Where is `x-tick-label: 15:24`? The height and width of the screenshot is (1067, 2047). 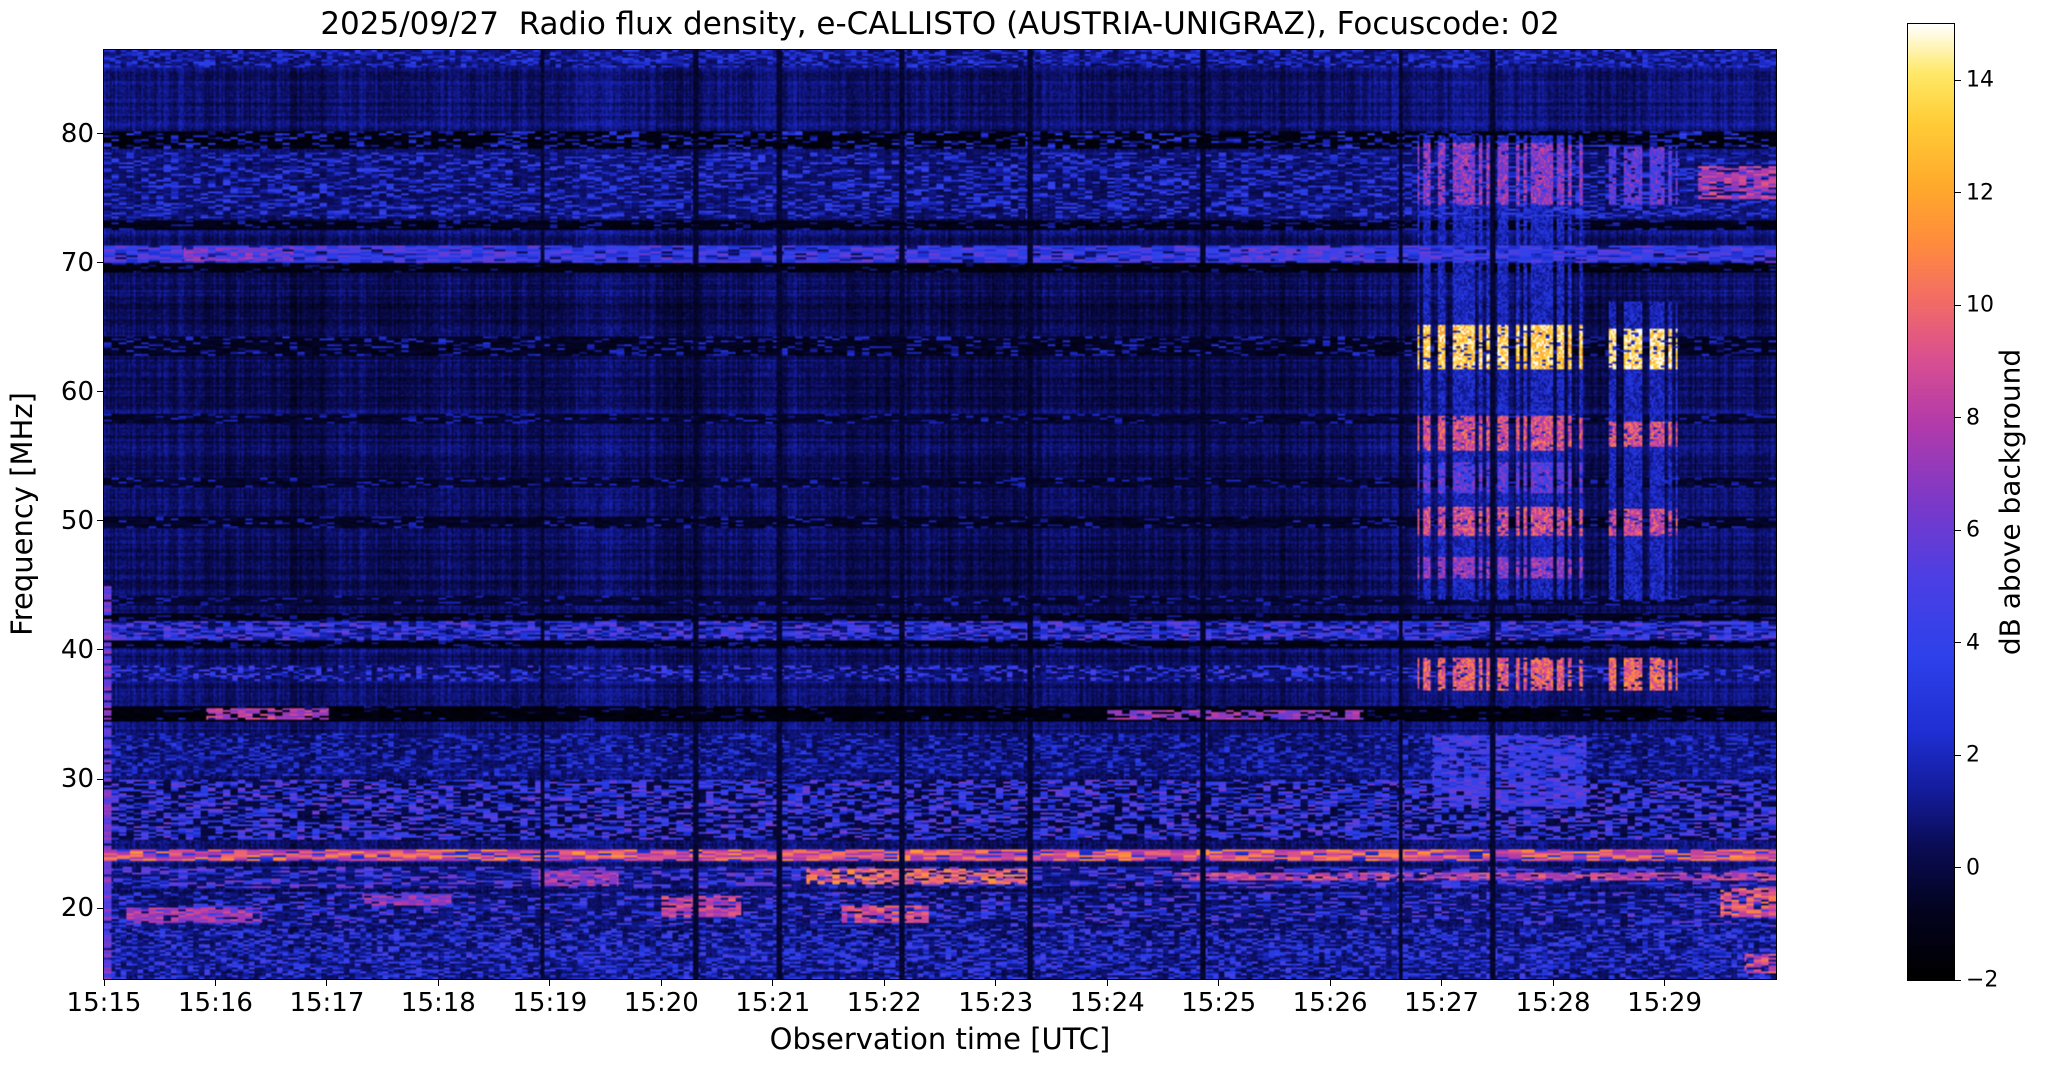
x-tick-label: 15:24 is located at coordinates (1107, 1003).